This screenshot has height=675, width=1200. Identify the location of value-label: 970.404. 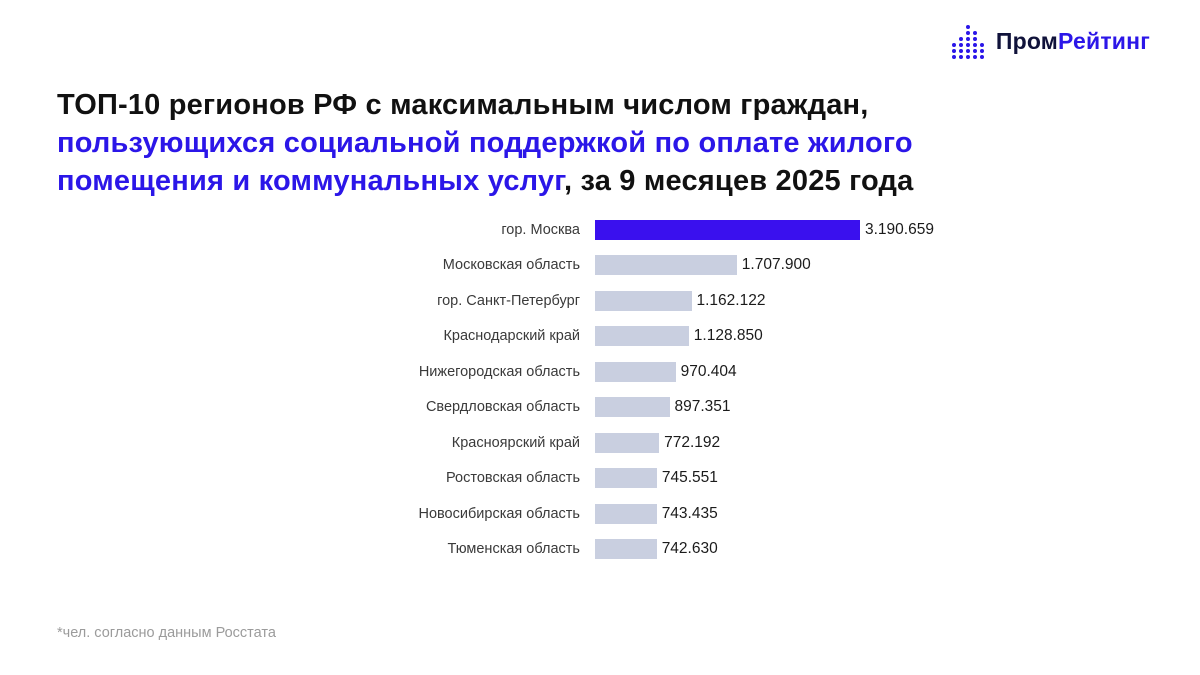
(708, 371).